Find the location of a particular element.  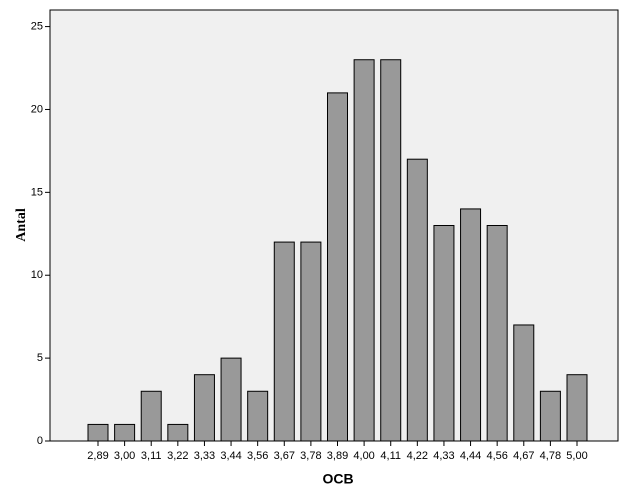

y-tick-label: 15 is located at coordinates (37, 192).